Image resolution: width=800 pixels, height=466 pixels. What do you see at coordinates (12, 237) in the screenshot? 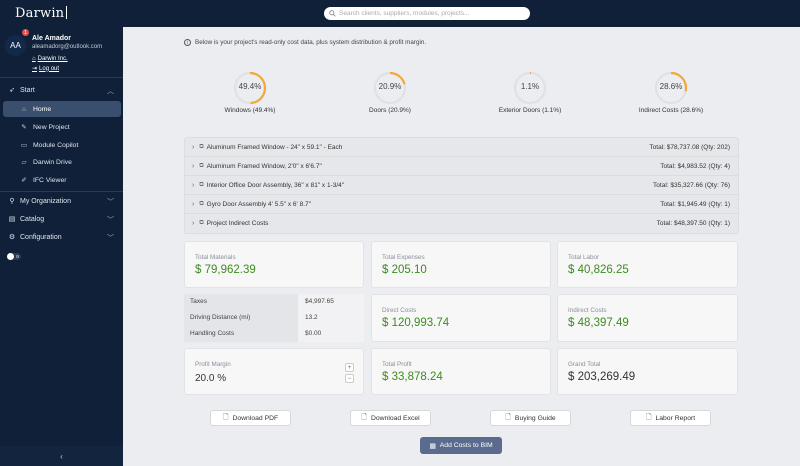
I see `gear-icon: ⚙` at bounding box center [12, 237].